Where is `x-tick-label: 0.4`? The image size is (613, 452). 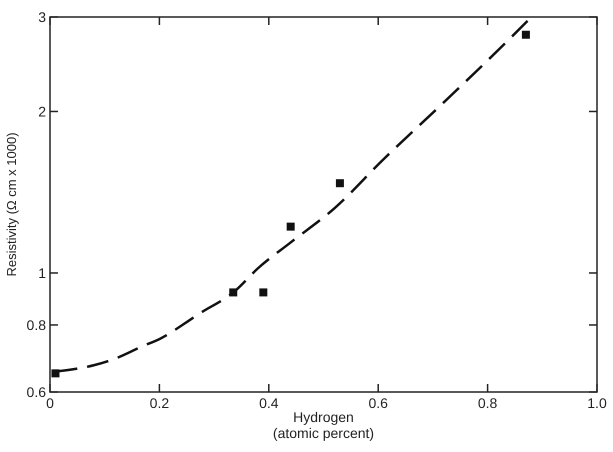
x-tick-label: 0.4 is located at coordinates (269, 403).